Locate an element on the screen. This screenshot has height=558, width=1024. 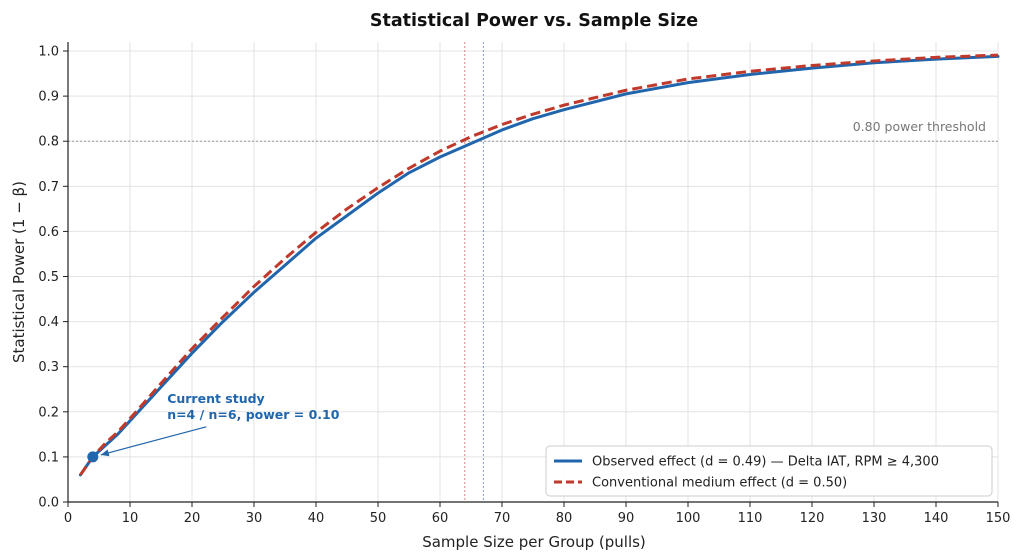
x-tick-label: 70 is located at coordinates (502, 518).